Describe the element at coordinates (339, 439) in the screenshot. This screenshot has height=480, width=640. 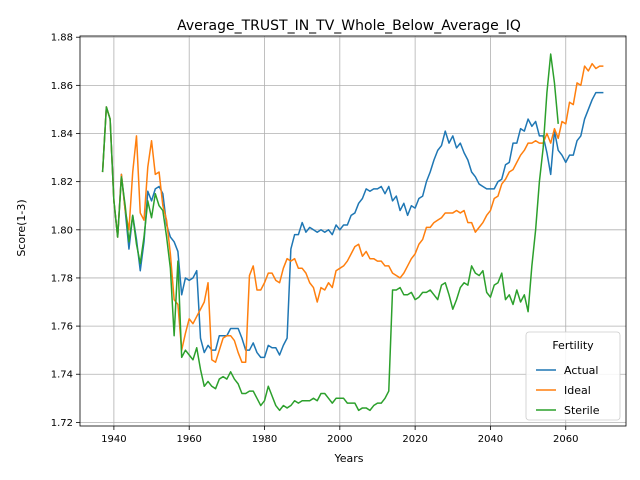
I see `x-tick-label: 2000` at that location.